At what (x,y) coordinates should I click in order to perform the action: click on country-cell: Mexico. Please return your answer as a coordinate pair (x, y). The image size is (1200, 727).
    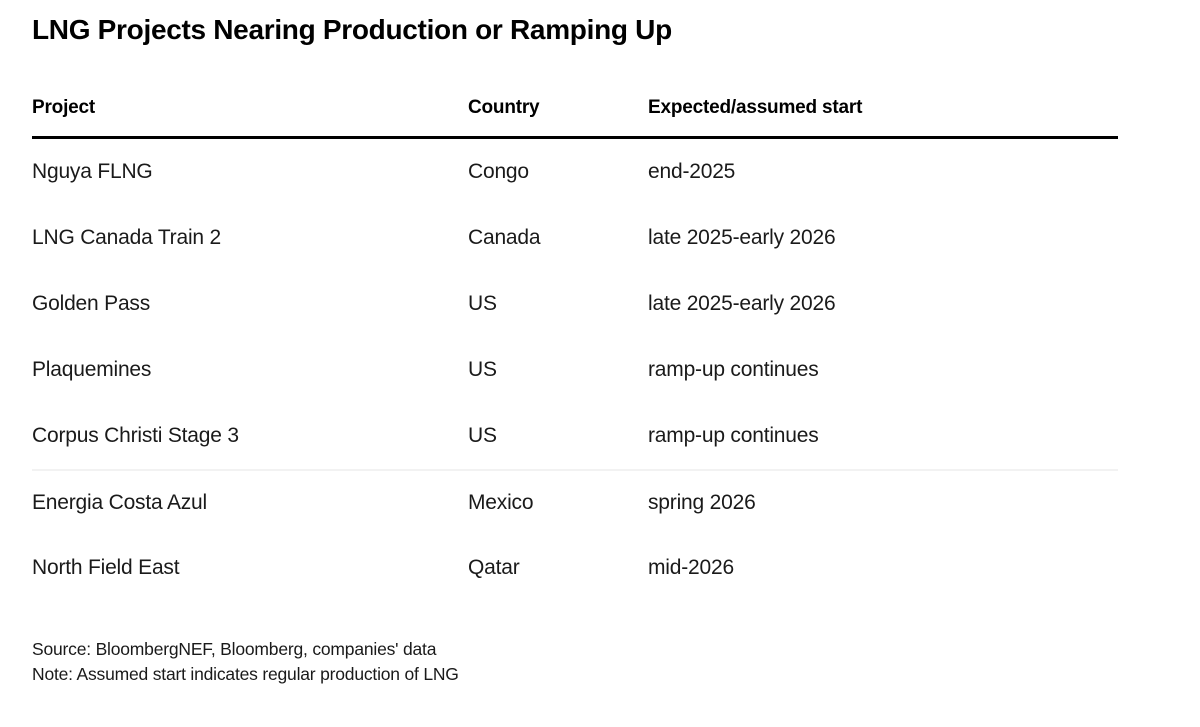
    Looking at the image, I should click on (501, 502).